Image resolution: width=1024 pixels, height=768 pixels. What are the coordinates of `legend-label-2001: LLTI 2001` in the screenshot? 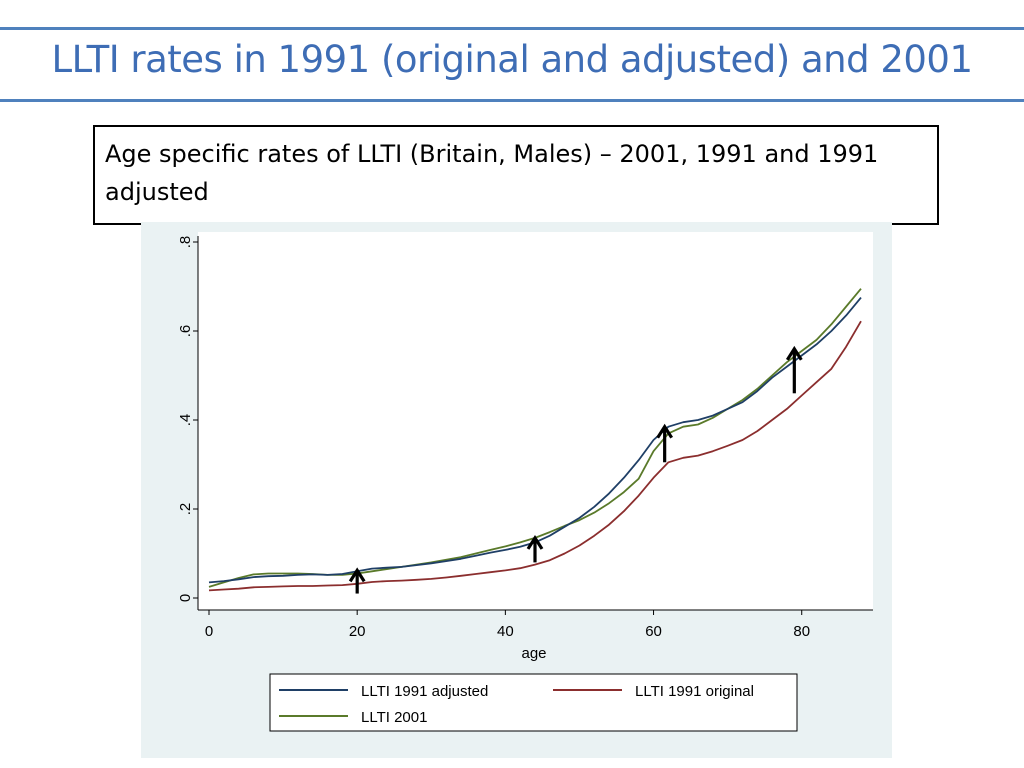 It's located at (394, 717).